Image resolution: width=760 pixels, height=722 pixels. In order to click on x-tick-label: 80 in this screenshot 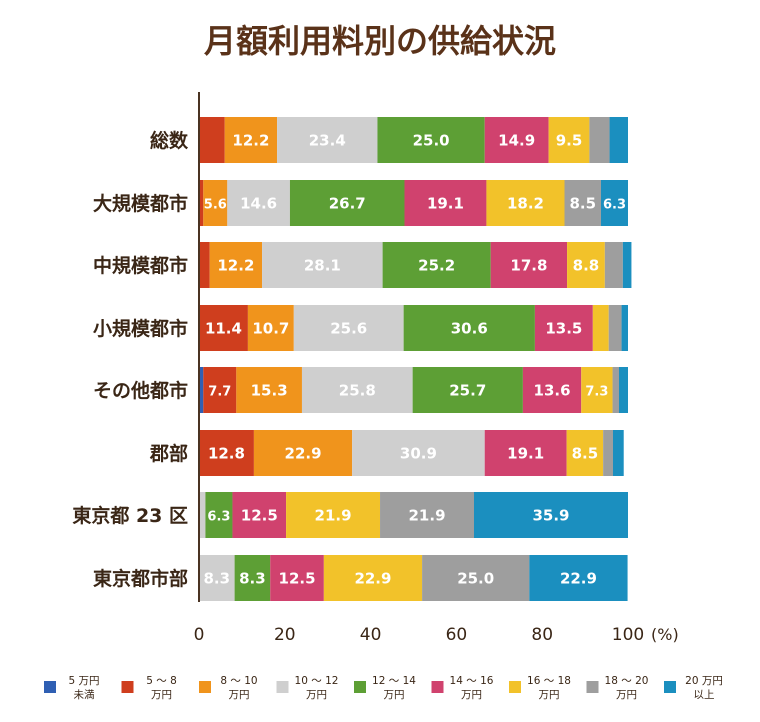, I will do `click(542, 635)`.